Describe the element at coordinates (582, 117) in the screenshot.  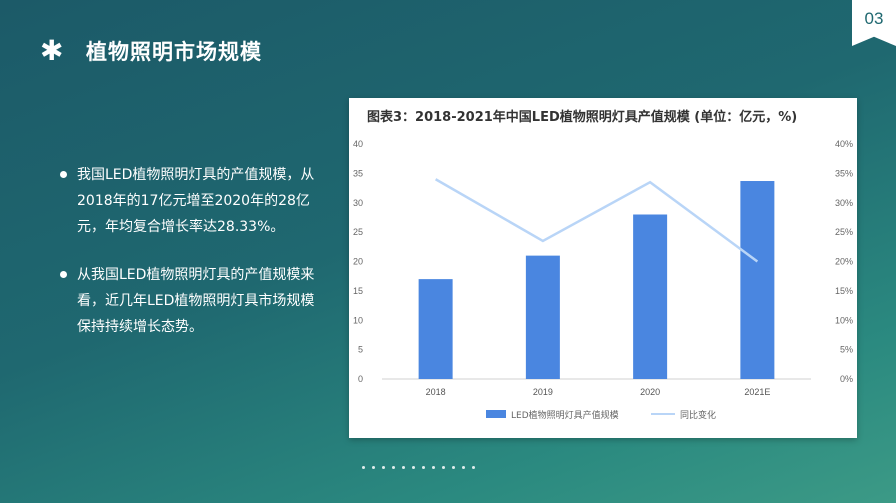
I see `chart-title: 图表3：2018-2021年中国LED植物照明灯具产值规模 (单位：亿元，%)` at that location.